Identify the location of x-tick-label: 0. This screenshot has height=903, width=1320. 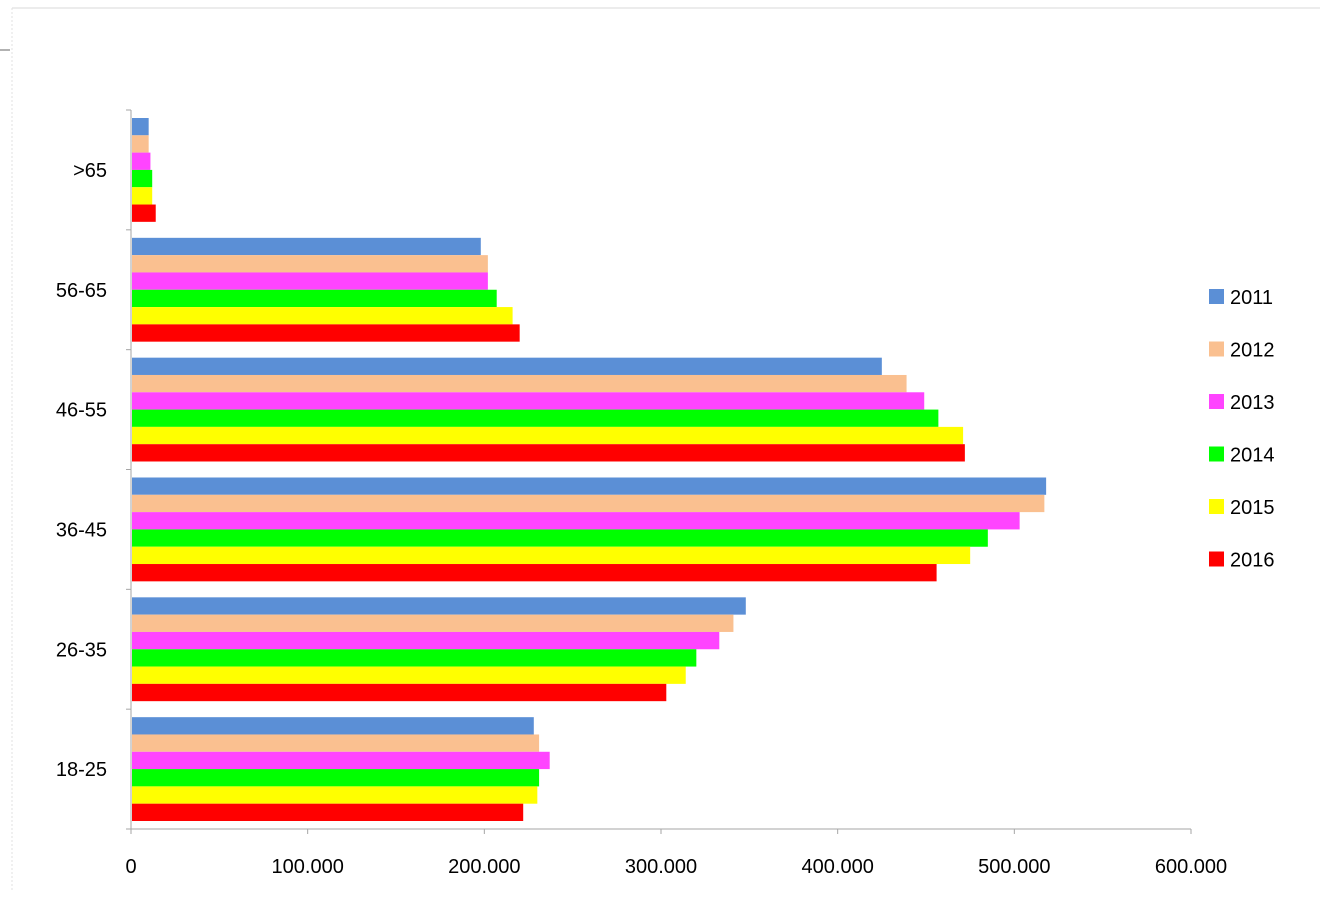
(130, 867).